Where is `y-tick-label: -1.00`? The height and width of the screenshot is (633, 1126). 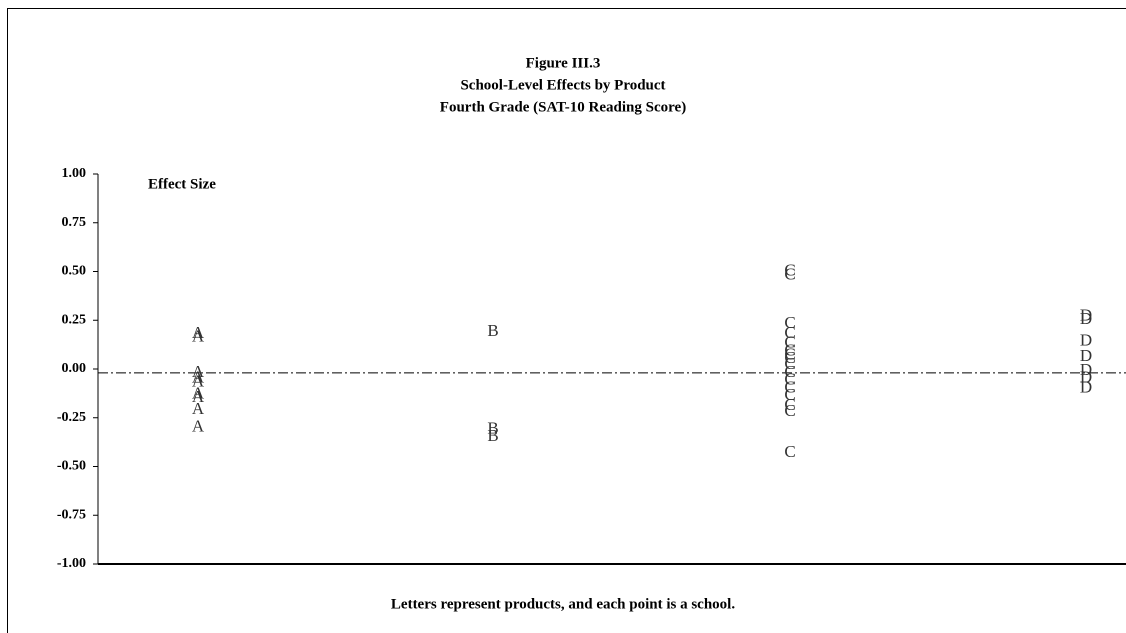
y-tick-label: -1.00 is located at coordinates (71, 563).